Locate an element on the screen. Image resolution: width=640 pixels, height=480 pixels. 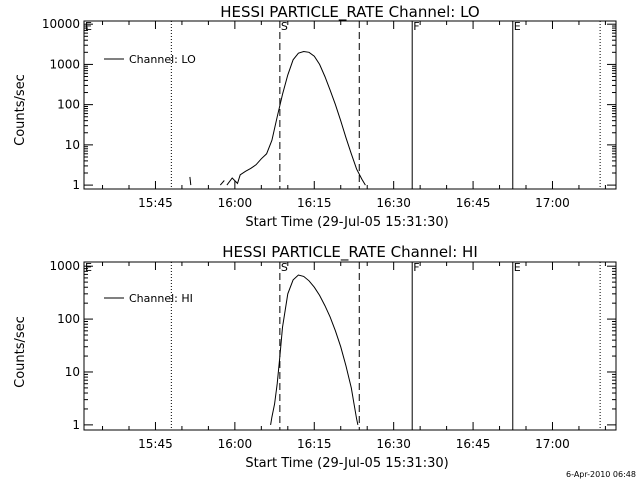
y-axis-label-hi: Counts/sec is located at coordinates (20, 352).